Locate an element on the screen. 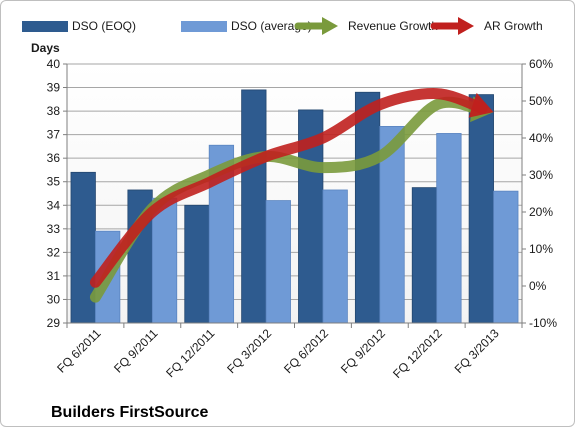 The width and height of the screenshot is (575, 427). x-tick-label: FQ 9/2012 is located at coordinates (363, 351).